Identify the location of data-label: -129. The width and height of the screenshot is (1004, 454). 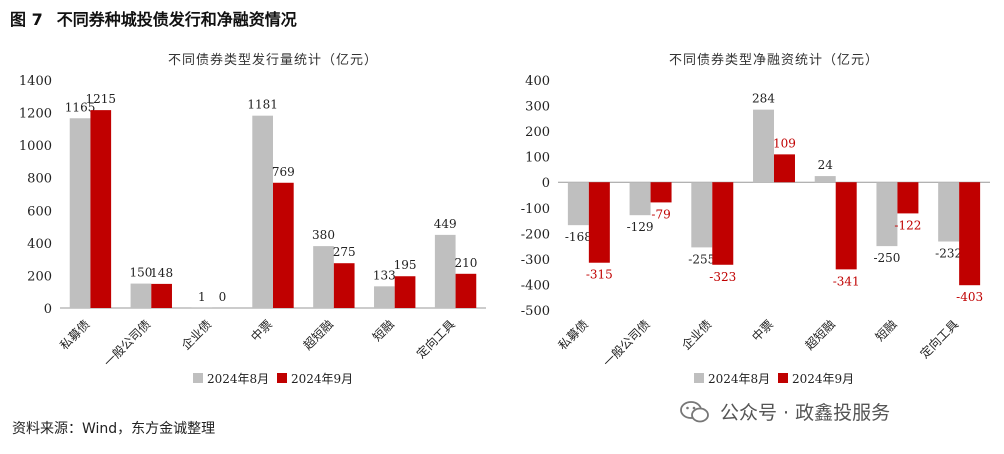
(640, 227).